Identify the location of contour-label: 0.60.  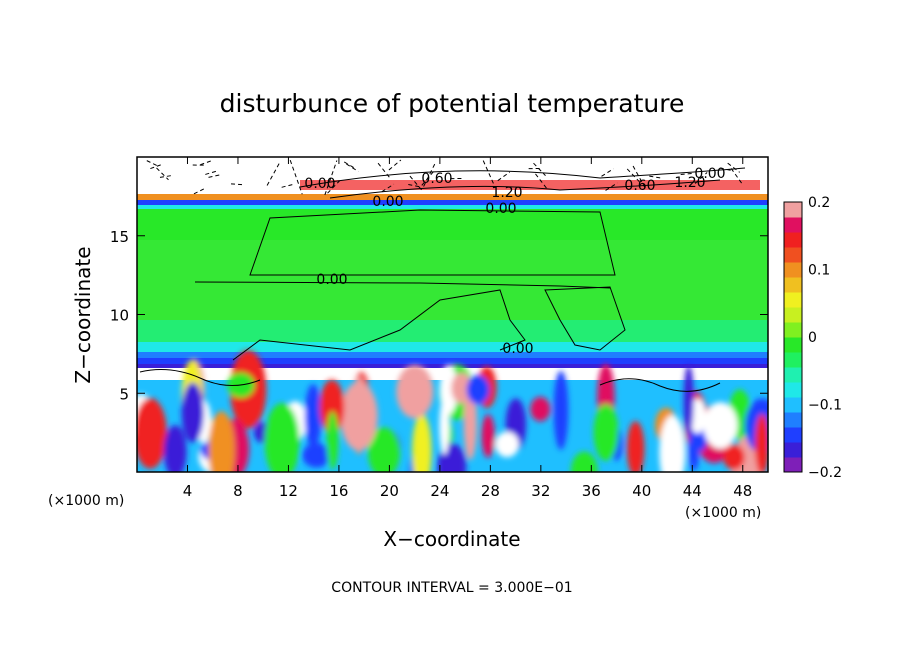
(639, 186).